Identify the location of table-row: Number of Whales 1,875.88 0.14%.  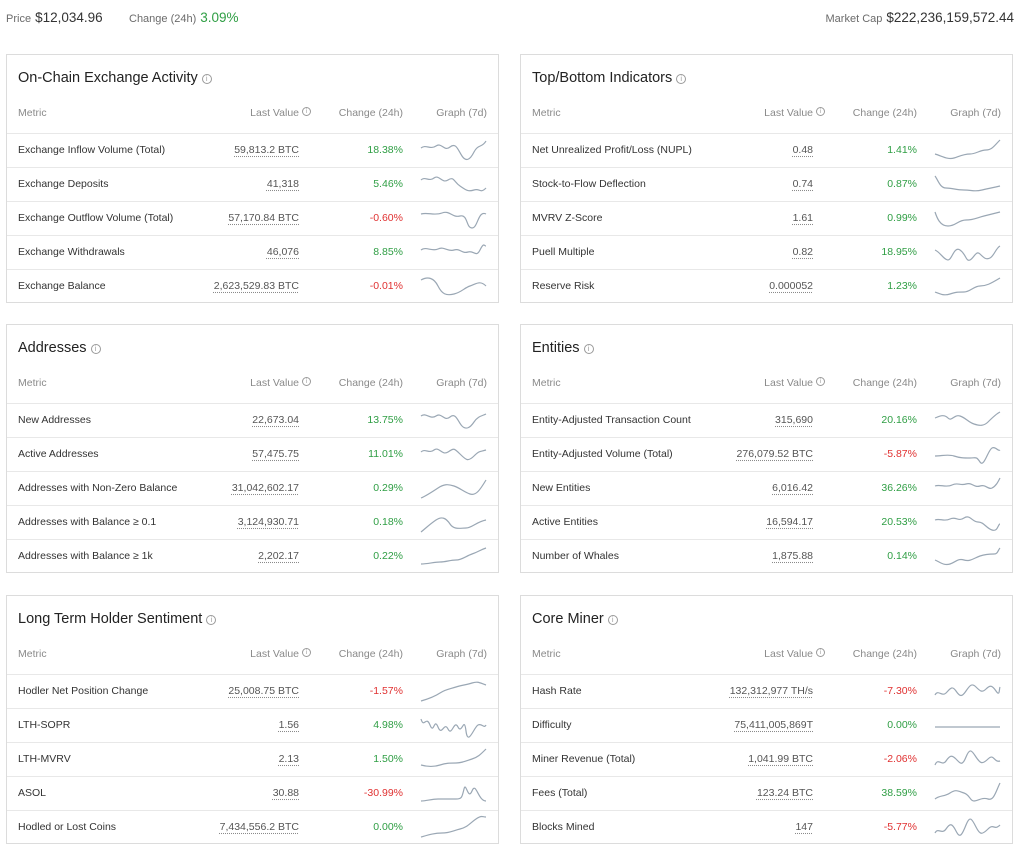
(766, 556).